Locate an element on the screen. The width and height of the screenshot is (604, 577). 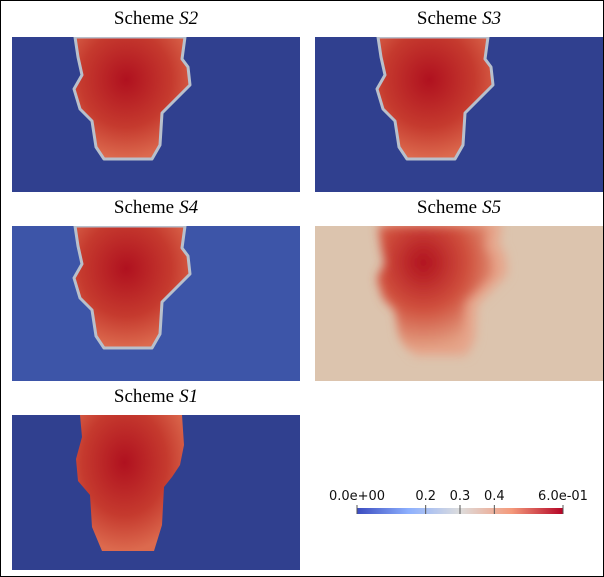
title-scheme: S1 is located at coordinates (188, 396).